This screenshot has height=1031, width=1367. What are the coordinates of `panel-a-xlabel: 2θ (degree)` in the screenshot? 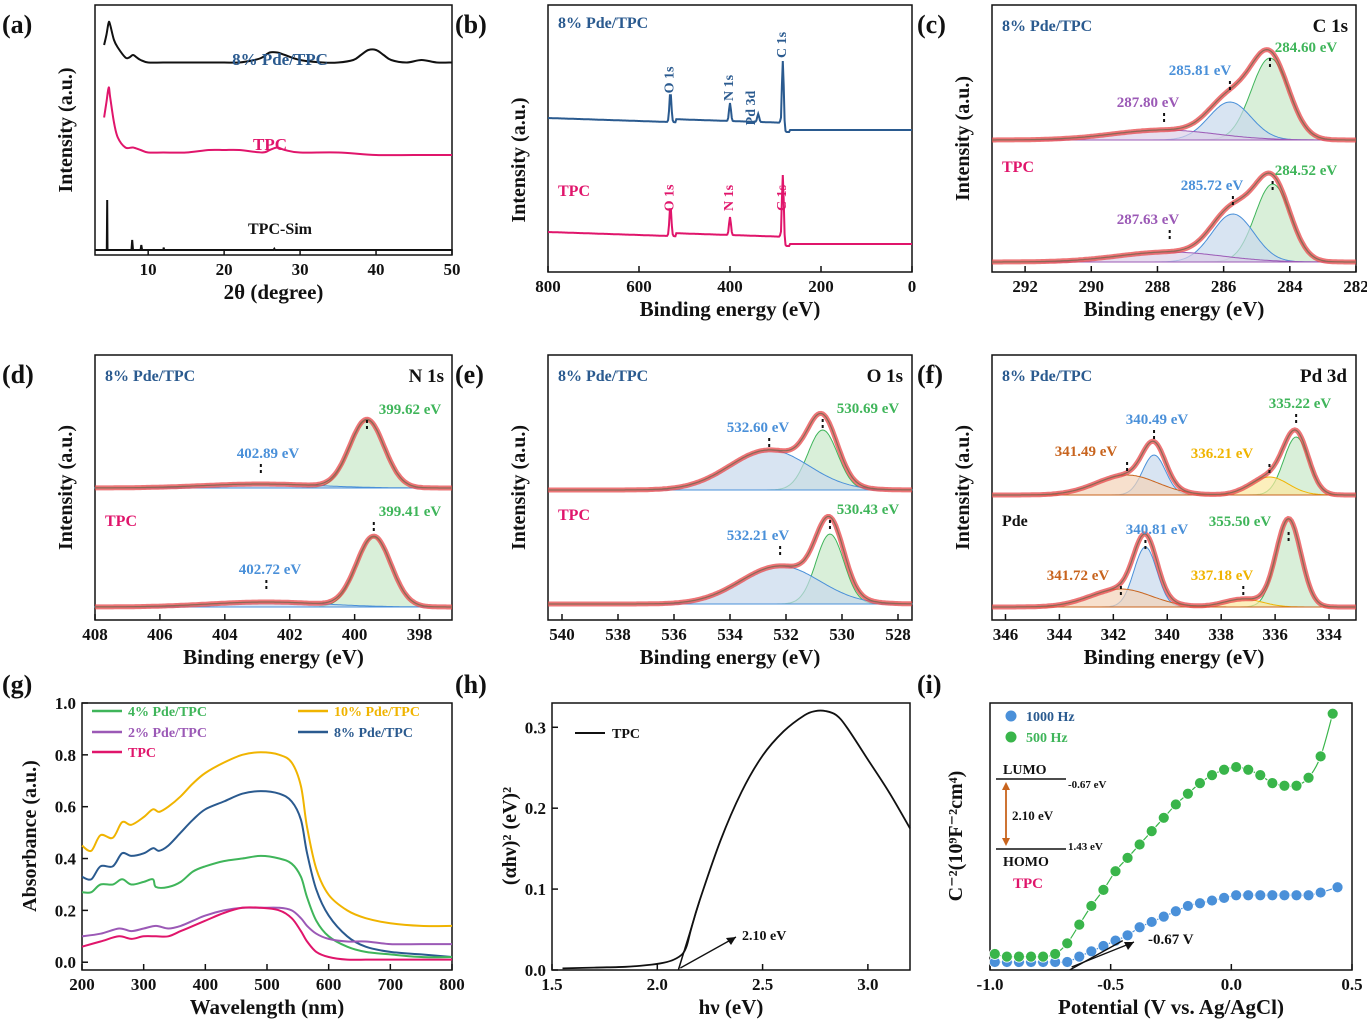 It's located at (274, 292).